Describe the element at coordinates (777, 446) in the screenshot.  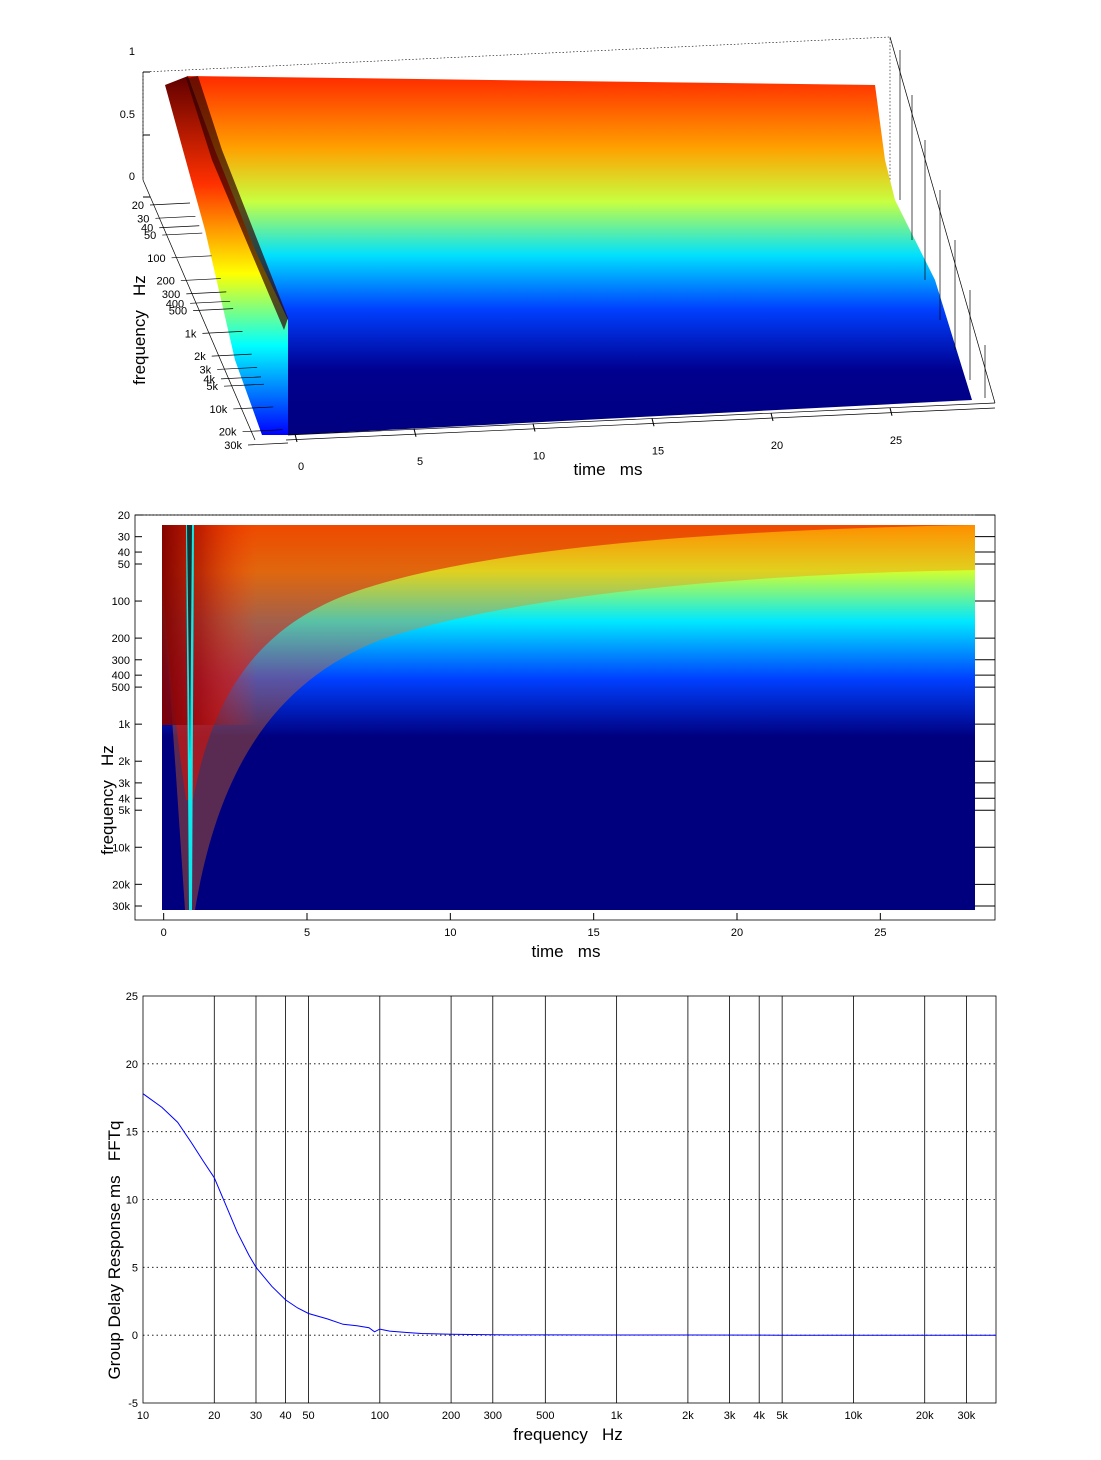
I see `surface-x-tick-label: 20` at that location.